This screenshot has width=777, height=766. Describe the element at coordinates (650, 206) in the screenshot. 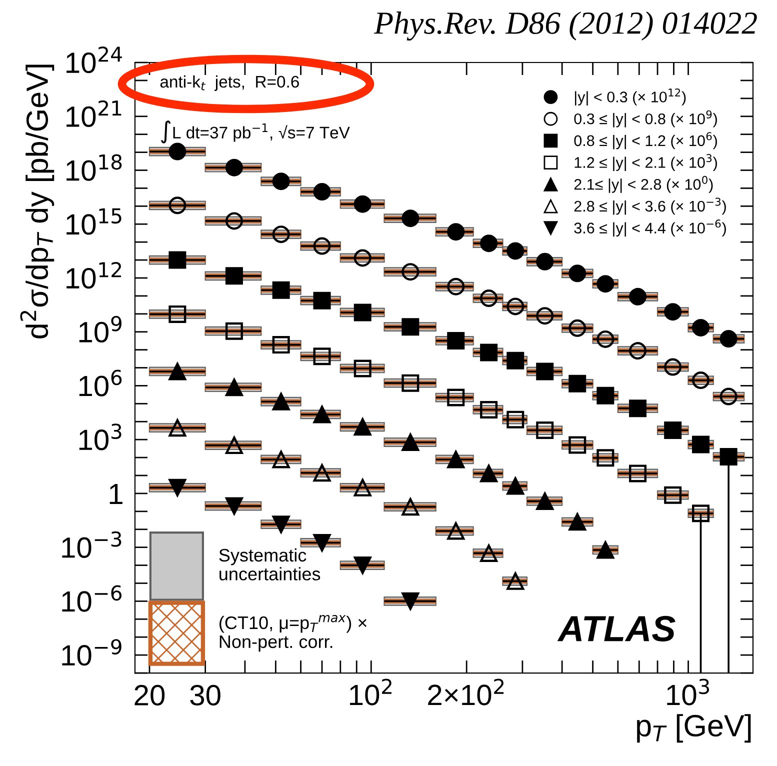

I see `legend-label: 2.8 ≤ |y| < 3.6 (× 10$^{−3}$)` at that location.